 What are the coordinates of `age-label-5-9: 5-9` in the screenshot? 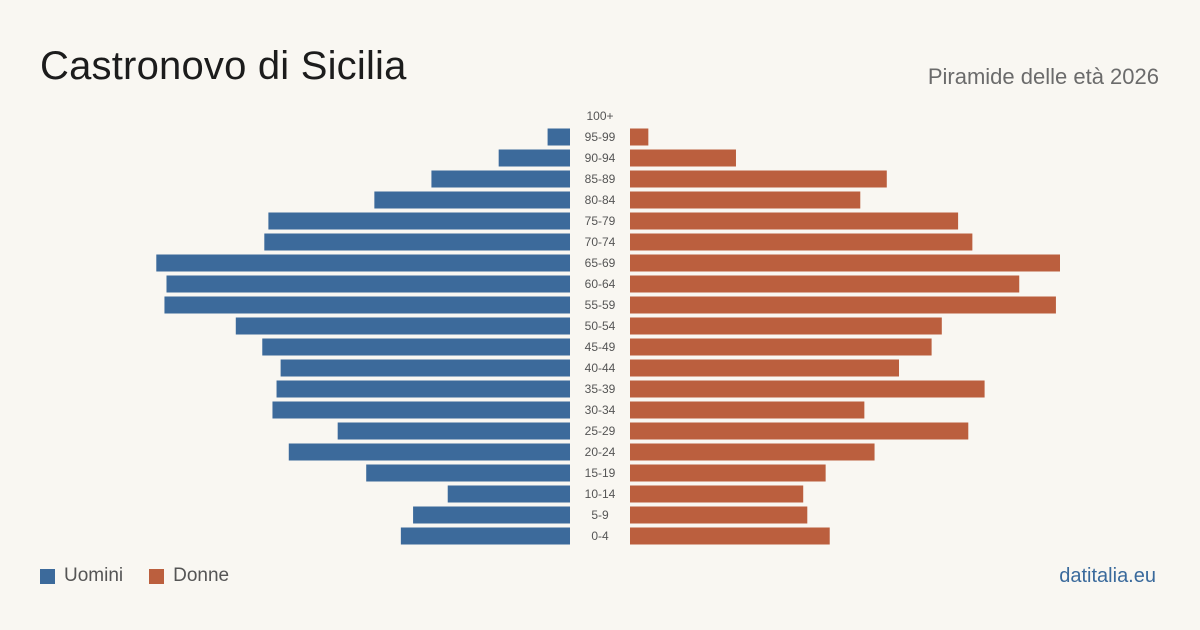 It's located at (600, 515).